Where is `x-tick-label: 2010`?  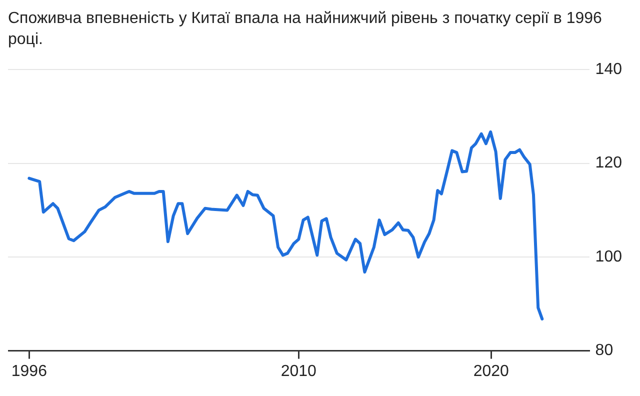
x-tick-label: 2010 is located at coordinates (298, 371).